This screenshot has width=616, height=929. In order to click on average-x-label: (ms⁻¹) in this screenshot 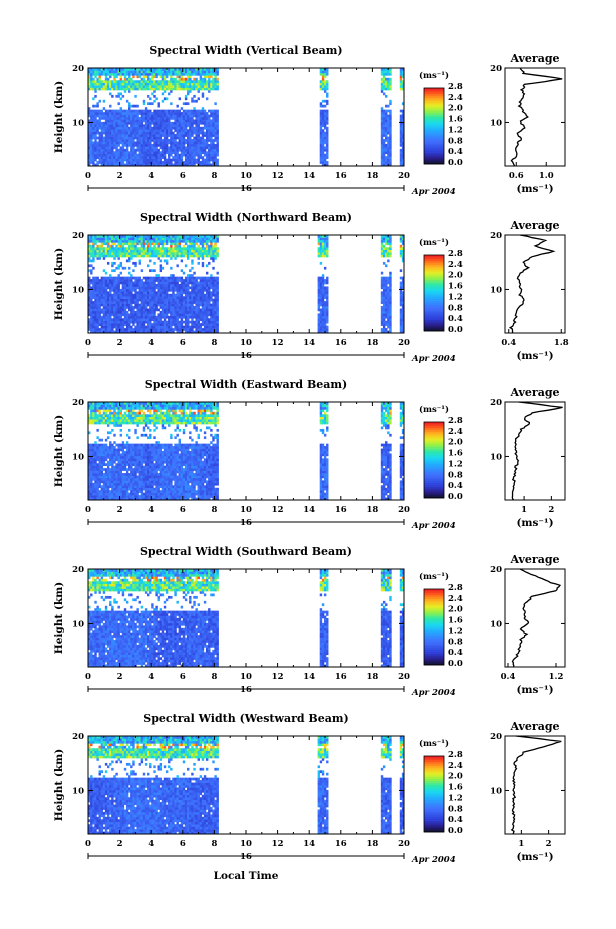, I will do `click(534, 189)`.